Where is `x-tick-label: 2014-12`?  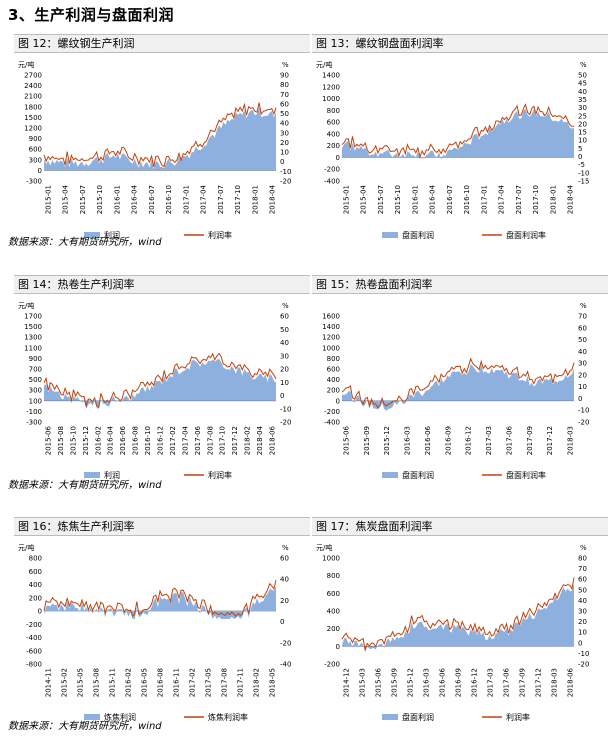 x-tick-label: 2014-12 is located at coordinates (347, 682).